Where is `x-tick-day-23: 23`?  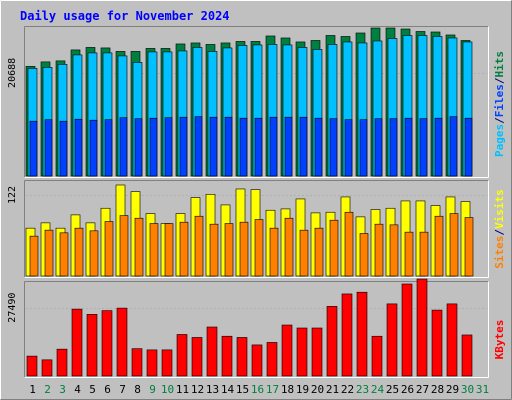 x-tick-day-23: 23 is located at coordinates (362, 389).